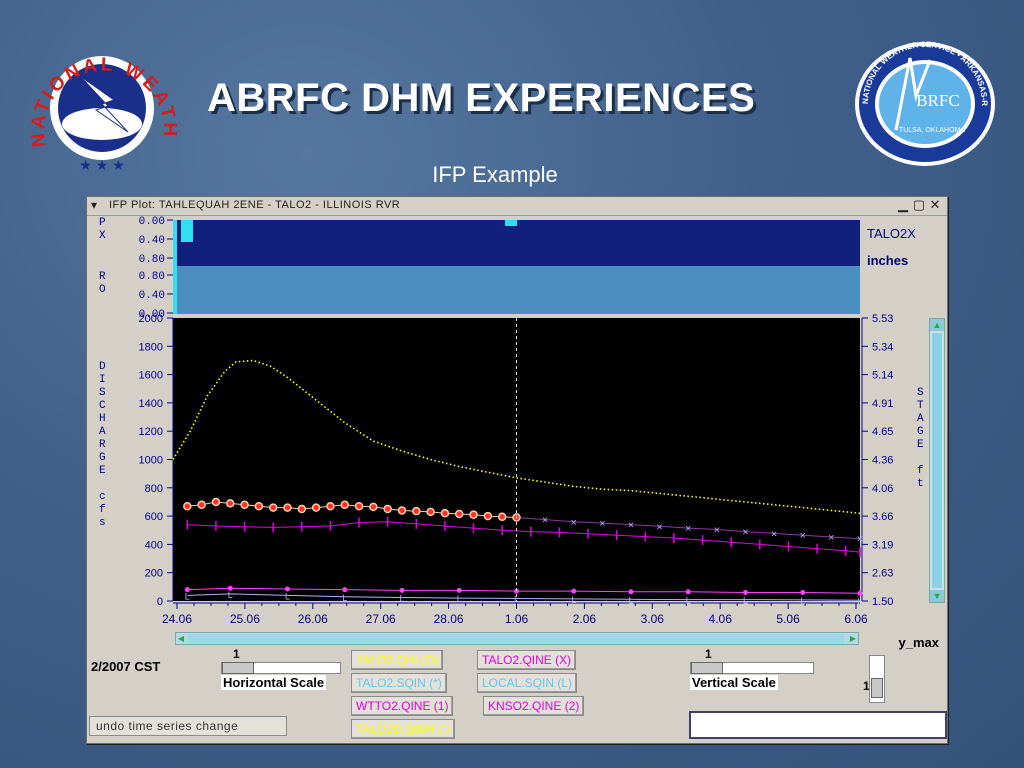  What do you see at coordinates (126, 666) in the screenshot?
I see `date-label: 2/2007 CST` at bounding box center [126, 666].